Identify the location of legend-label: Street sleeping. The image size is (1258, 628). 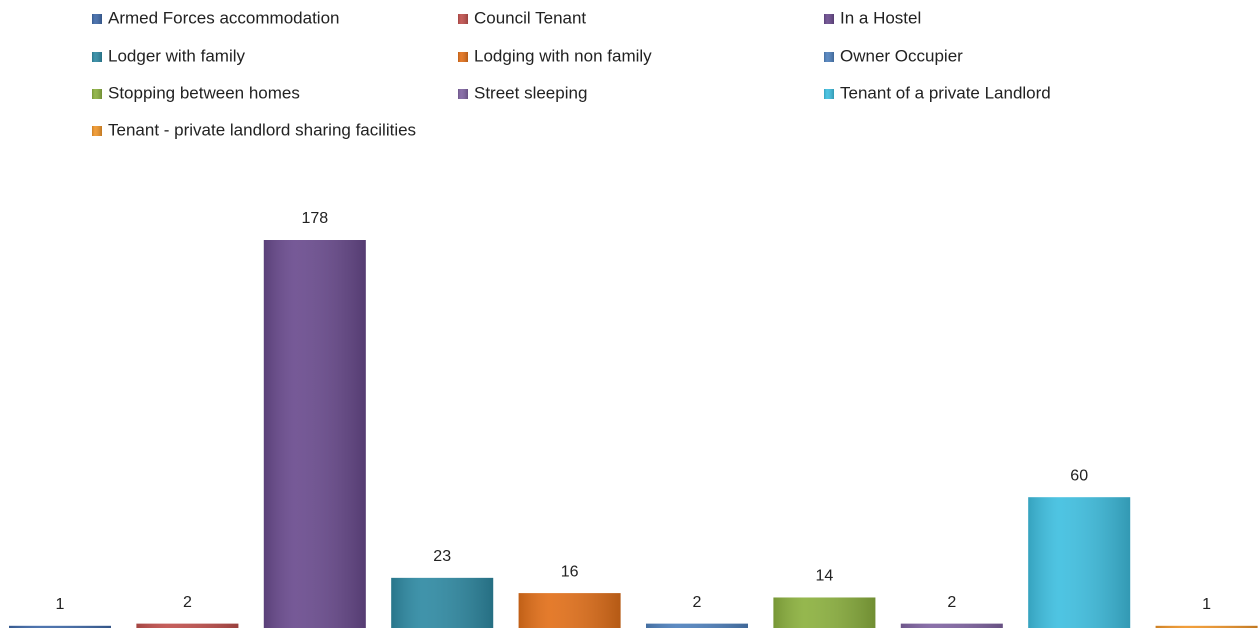
(530, 92).